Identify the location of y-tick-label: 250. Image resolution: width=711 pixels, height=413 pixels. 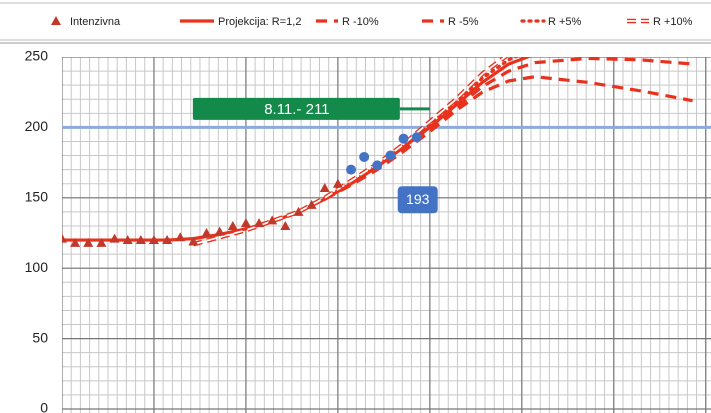
(37, 56).